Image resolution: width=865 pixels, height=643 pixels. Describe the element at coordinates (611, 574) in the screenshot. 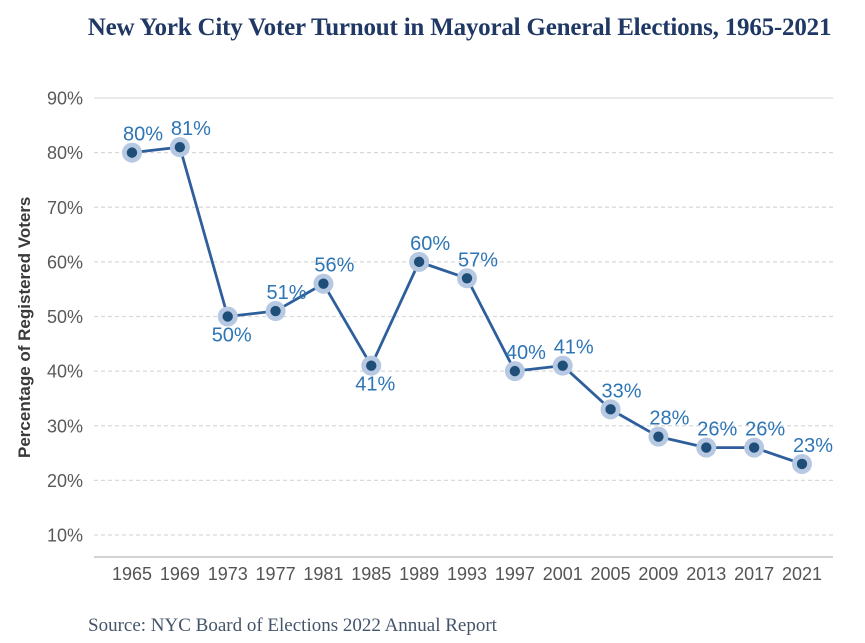

I see `x-tick-label: 2005` at that location.